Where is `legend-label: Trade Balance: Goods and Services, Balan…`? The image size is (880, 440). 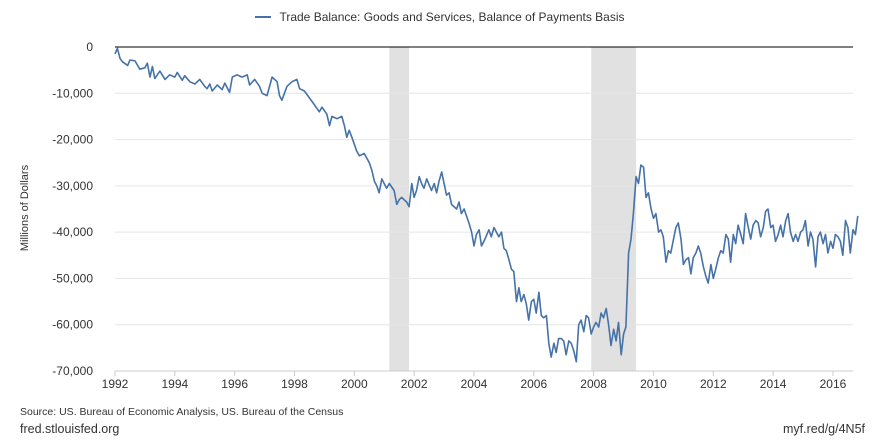
legend-label: Trade Balance: Goods and Services, Balan… is located at coordinates (452, 17).